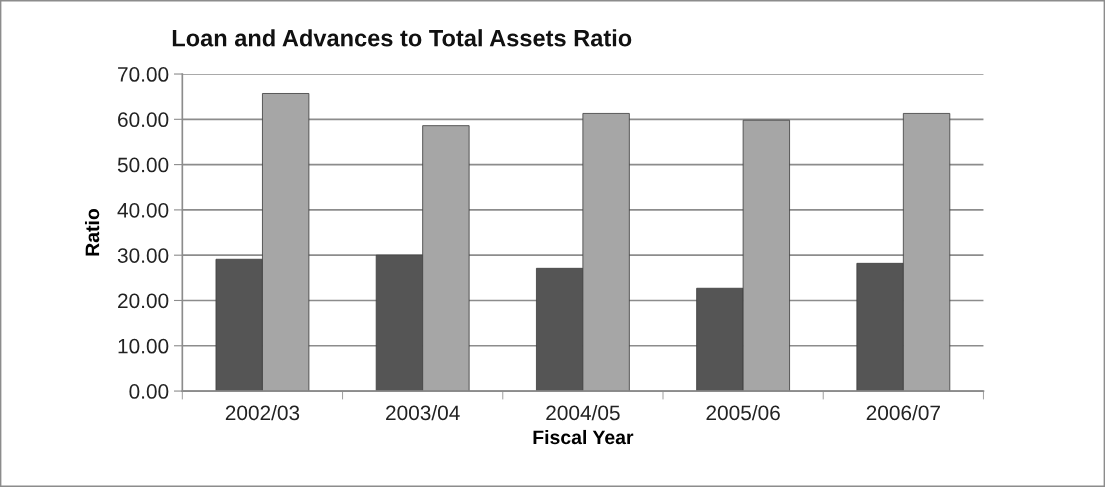 This screenshot has width=1105, height=487. Describe the element at coordinates (143, 120) in the screenshot. I see `y-tick-label: 60.00` at that location.